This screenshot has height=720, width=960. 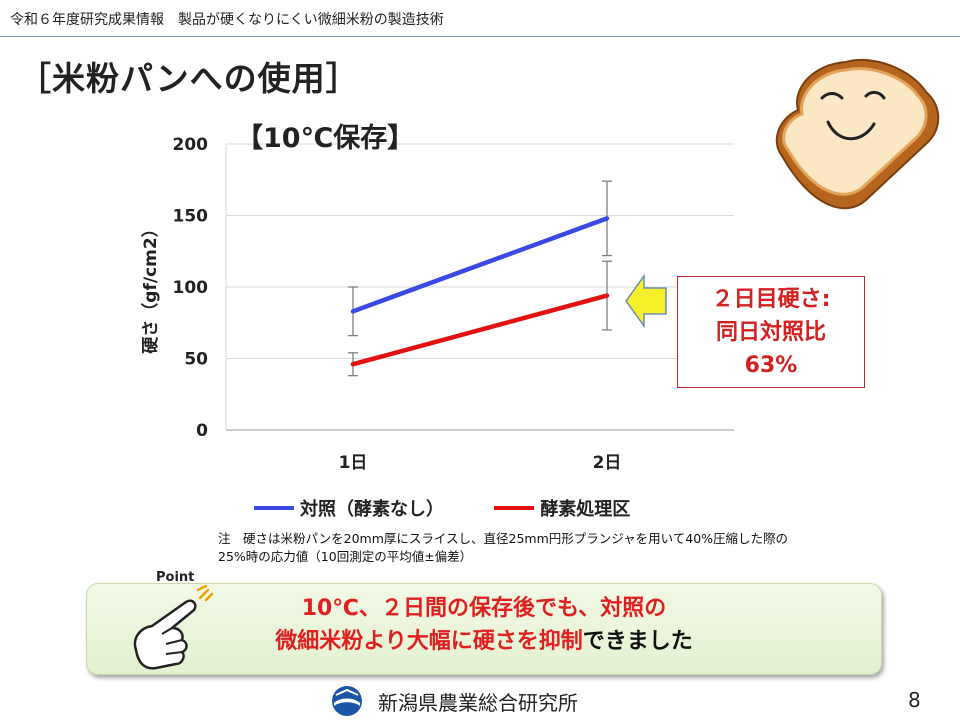 I want to click on legend-swatch-enzyme, so click(x=514, y=508).